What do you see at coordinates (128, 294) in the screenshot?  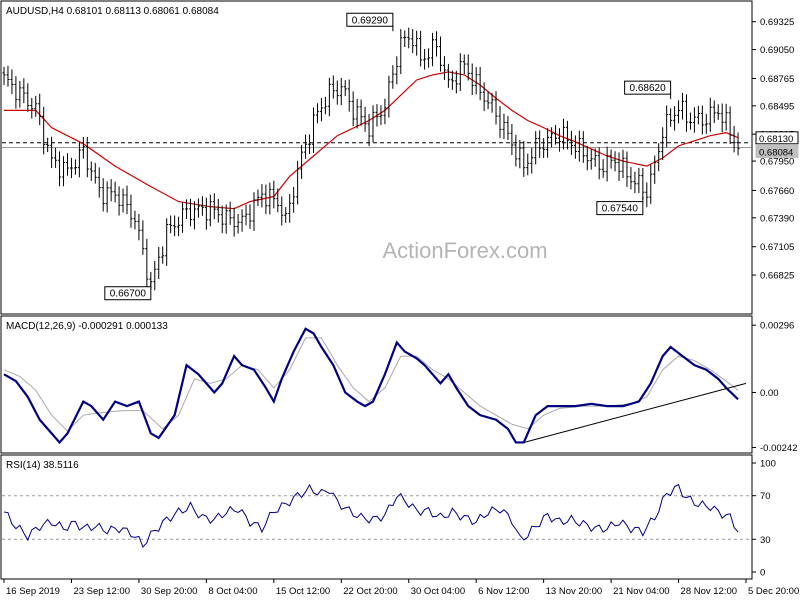 I see `annotation-label: 0.66700` at bounding box center [128, 294].